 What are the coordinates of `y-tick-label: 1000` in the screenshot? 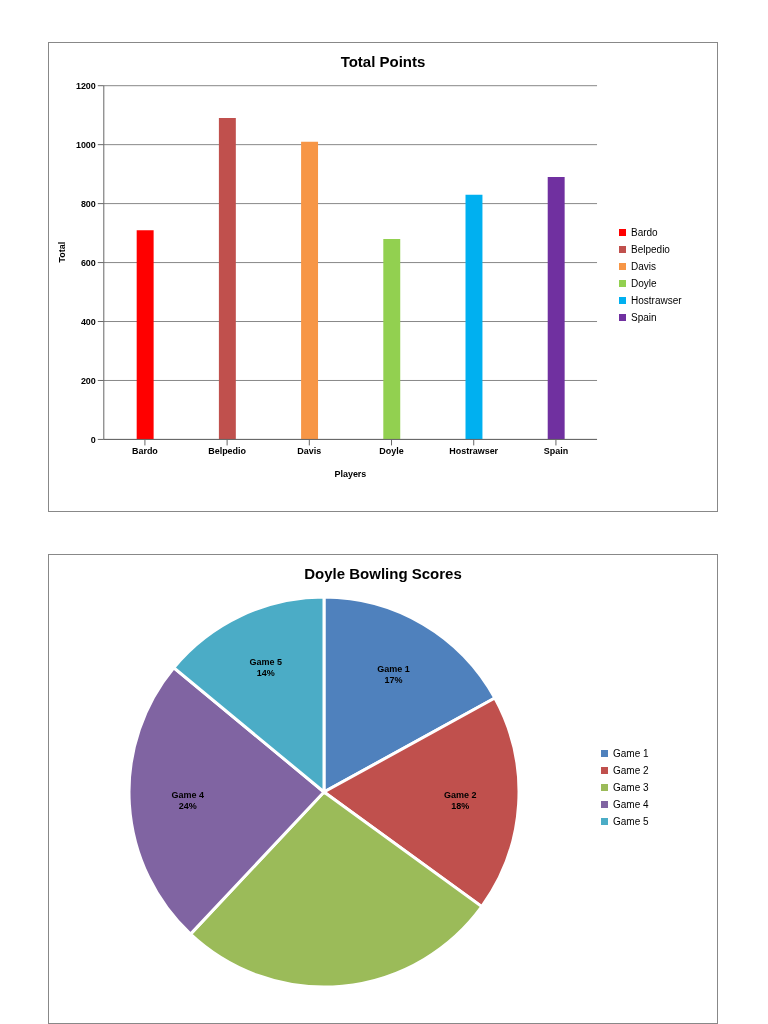 It's located at (85, 144).